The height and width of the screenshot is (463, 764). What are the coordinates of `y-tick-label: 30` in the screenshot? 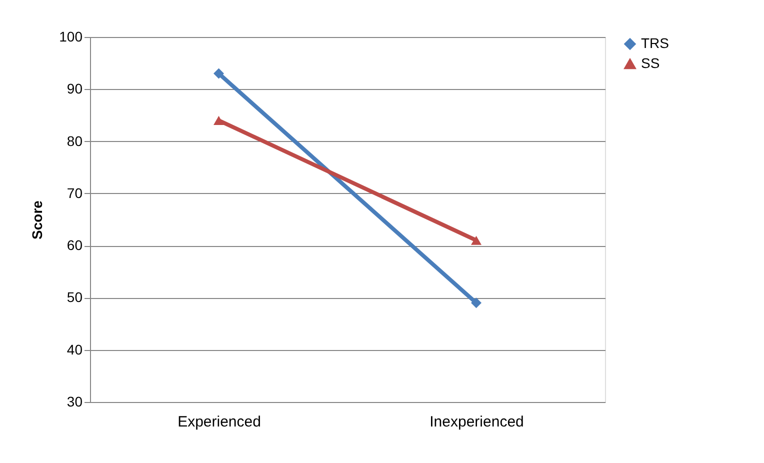 It's located at (74, 402).